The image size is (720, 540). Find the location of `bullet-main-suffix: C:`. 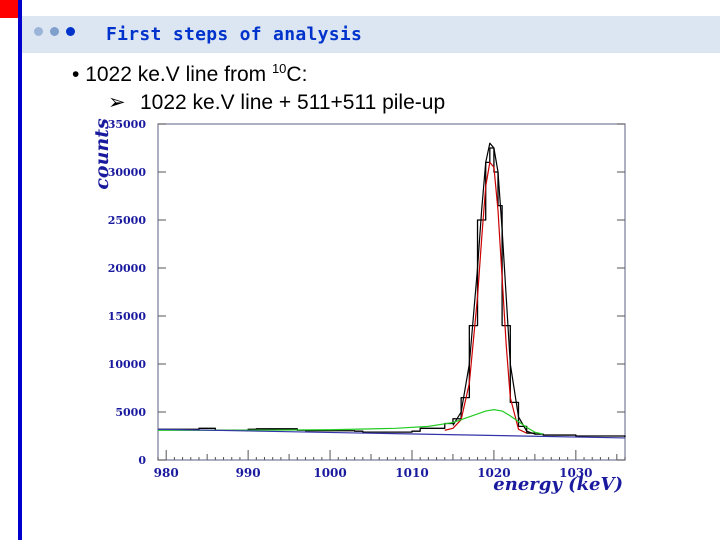

bullet-main-suffix: C: is located at coordinates (297, 74).